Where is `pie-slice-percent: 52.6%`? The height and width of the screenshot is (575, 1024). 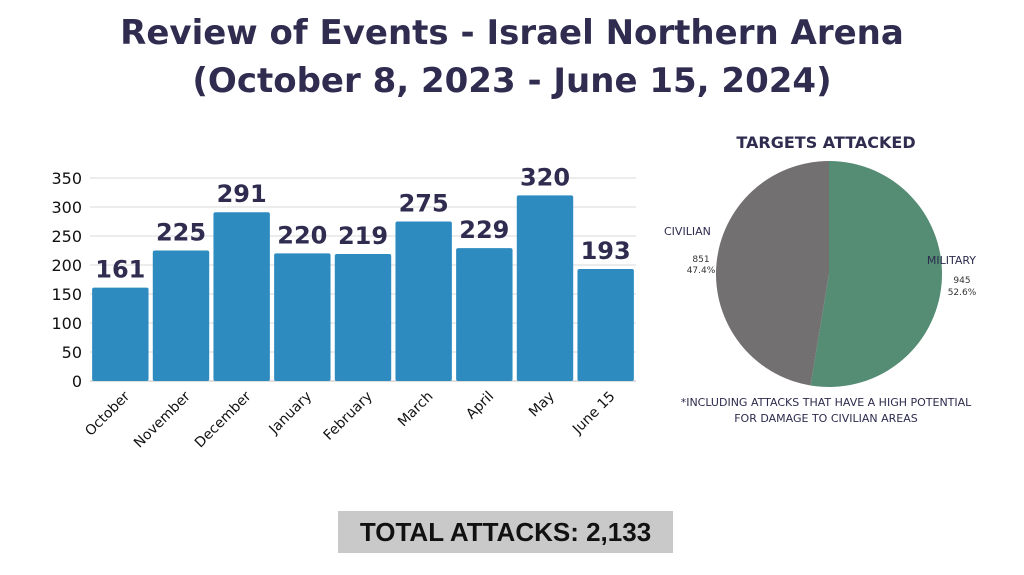 pie-slice-percent: 52.6% is located at coordinates (962, 293).